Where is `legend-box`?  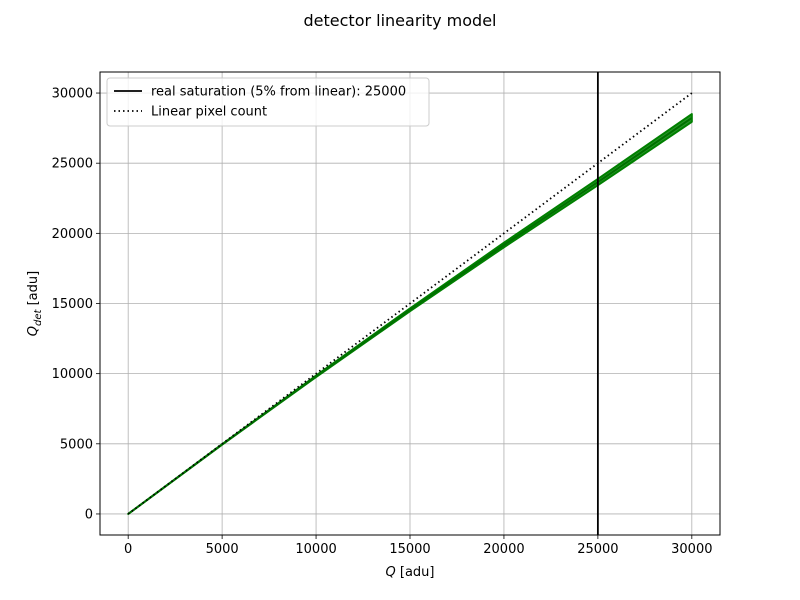
legend-box is located at coordinates (268, 102).